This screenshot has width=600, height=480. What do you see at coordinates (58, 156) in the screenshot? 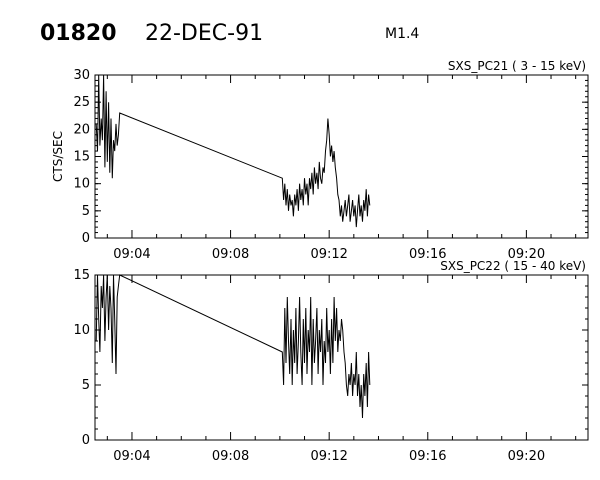
I see `y-axis-label: CTS/SEC` at bounding box center [58, 156].